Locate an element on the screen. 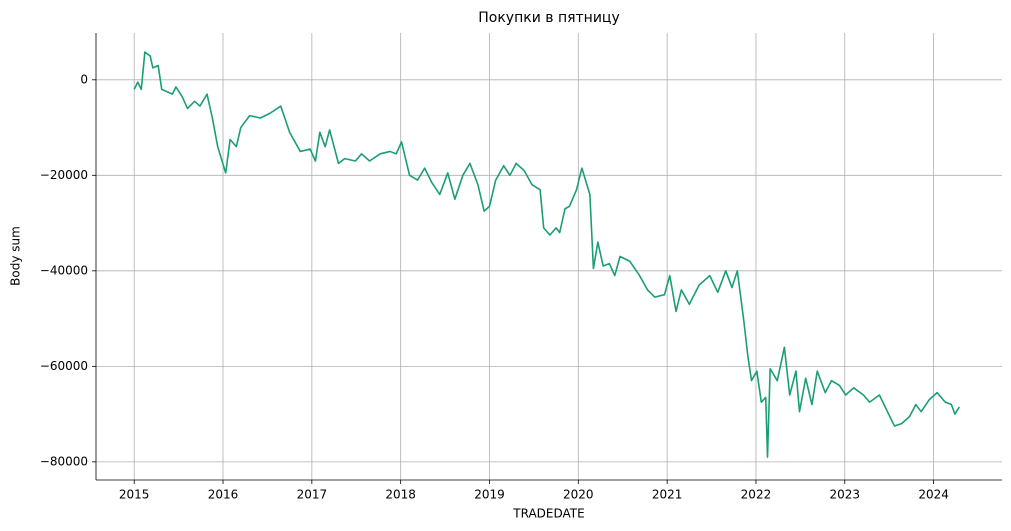  y-axis-label: Body sum is located at coordinates (16, 256).